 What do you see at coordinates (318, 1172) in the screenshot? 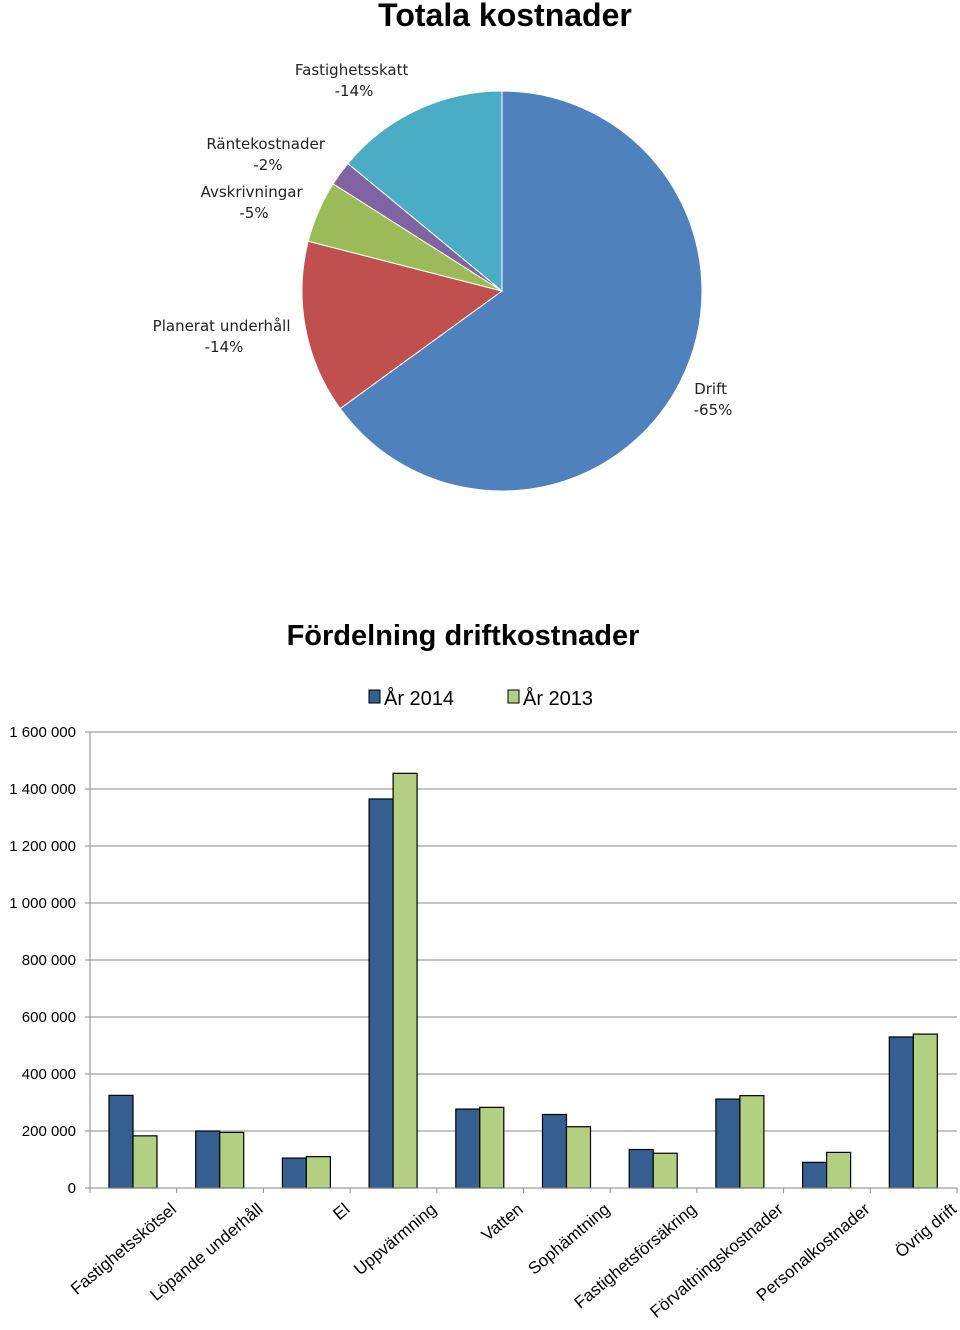
I see `bar-ar-2013-el` at bounding box center [318, 1172].